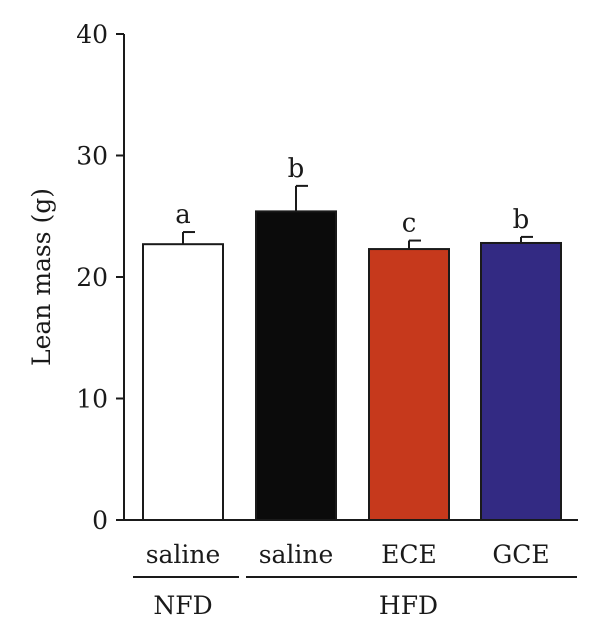  What do you see at coordinates (92, 34) in the screenshot?
I see `y-tick-label-4: 40` at bounding box center [92, 34].